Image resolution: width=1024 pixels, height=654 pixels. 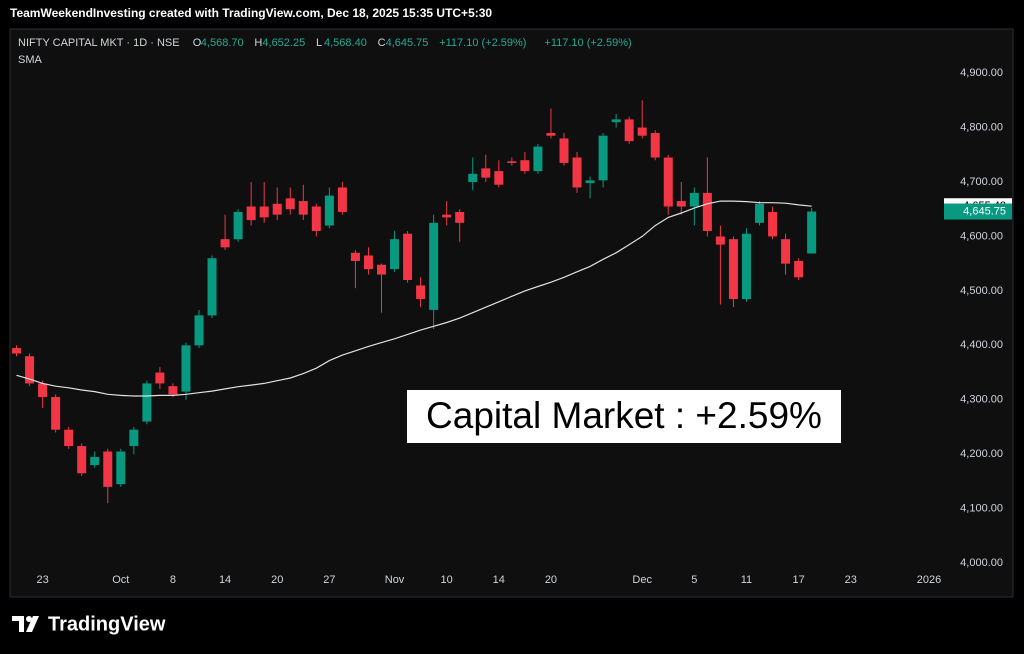 I want to click on legend-value: 4,568.40, so click(x=345, y=43).